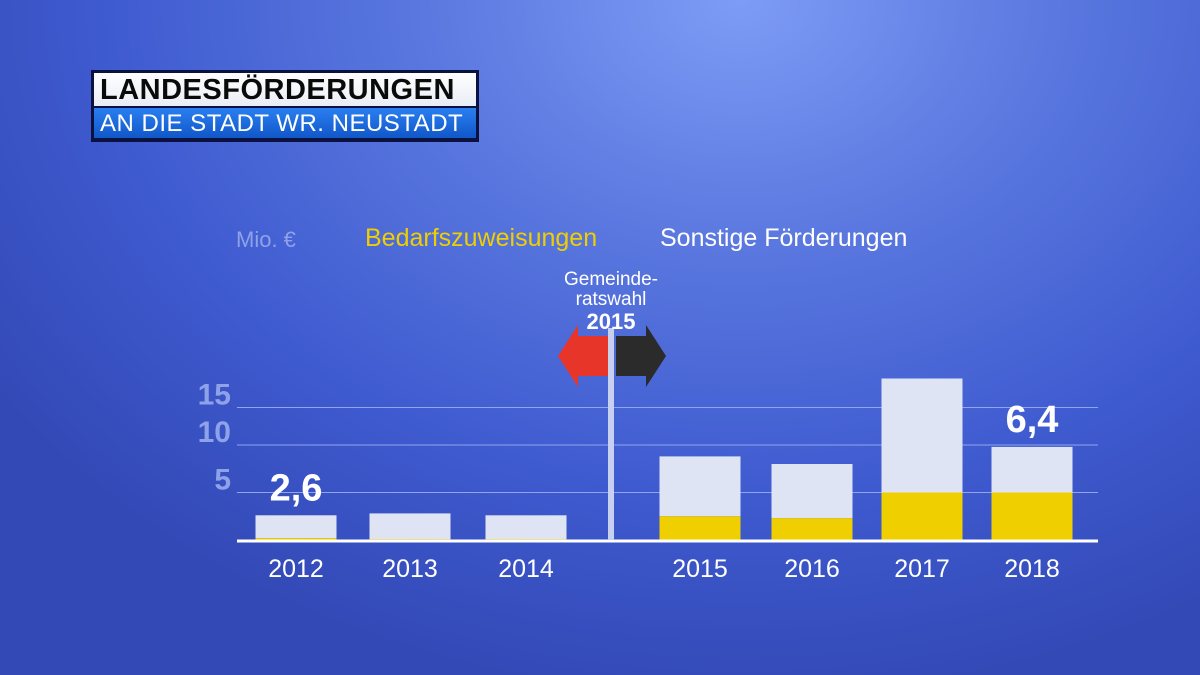  Describe the element at coordinates (285, 123) in the screenshot. I see `title-sub: AN DIE STADT WR. NEUSTADT` at that location.